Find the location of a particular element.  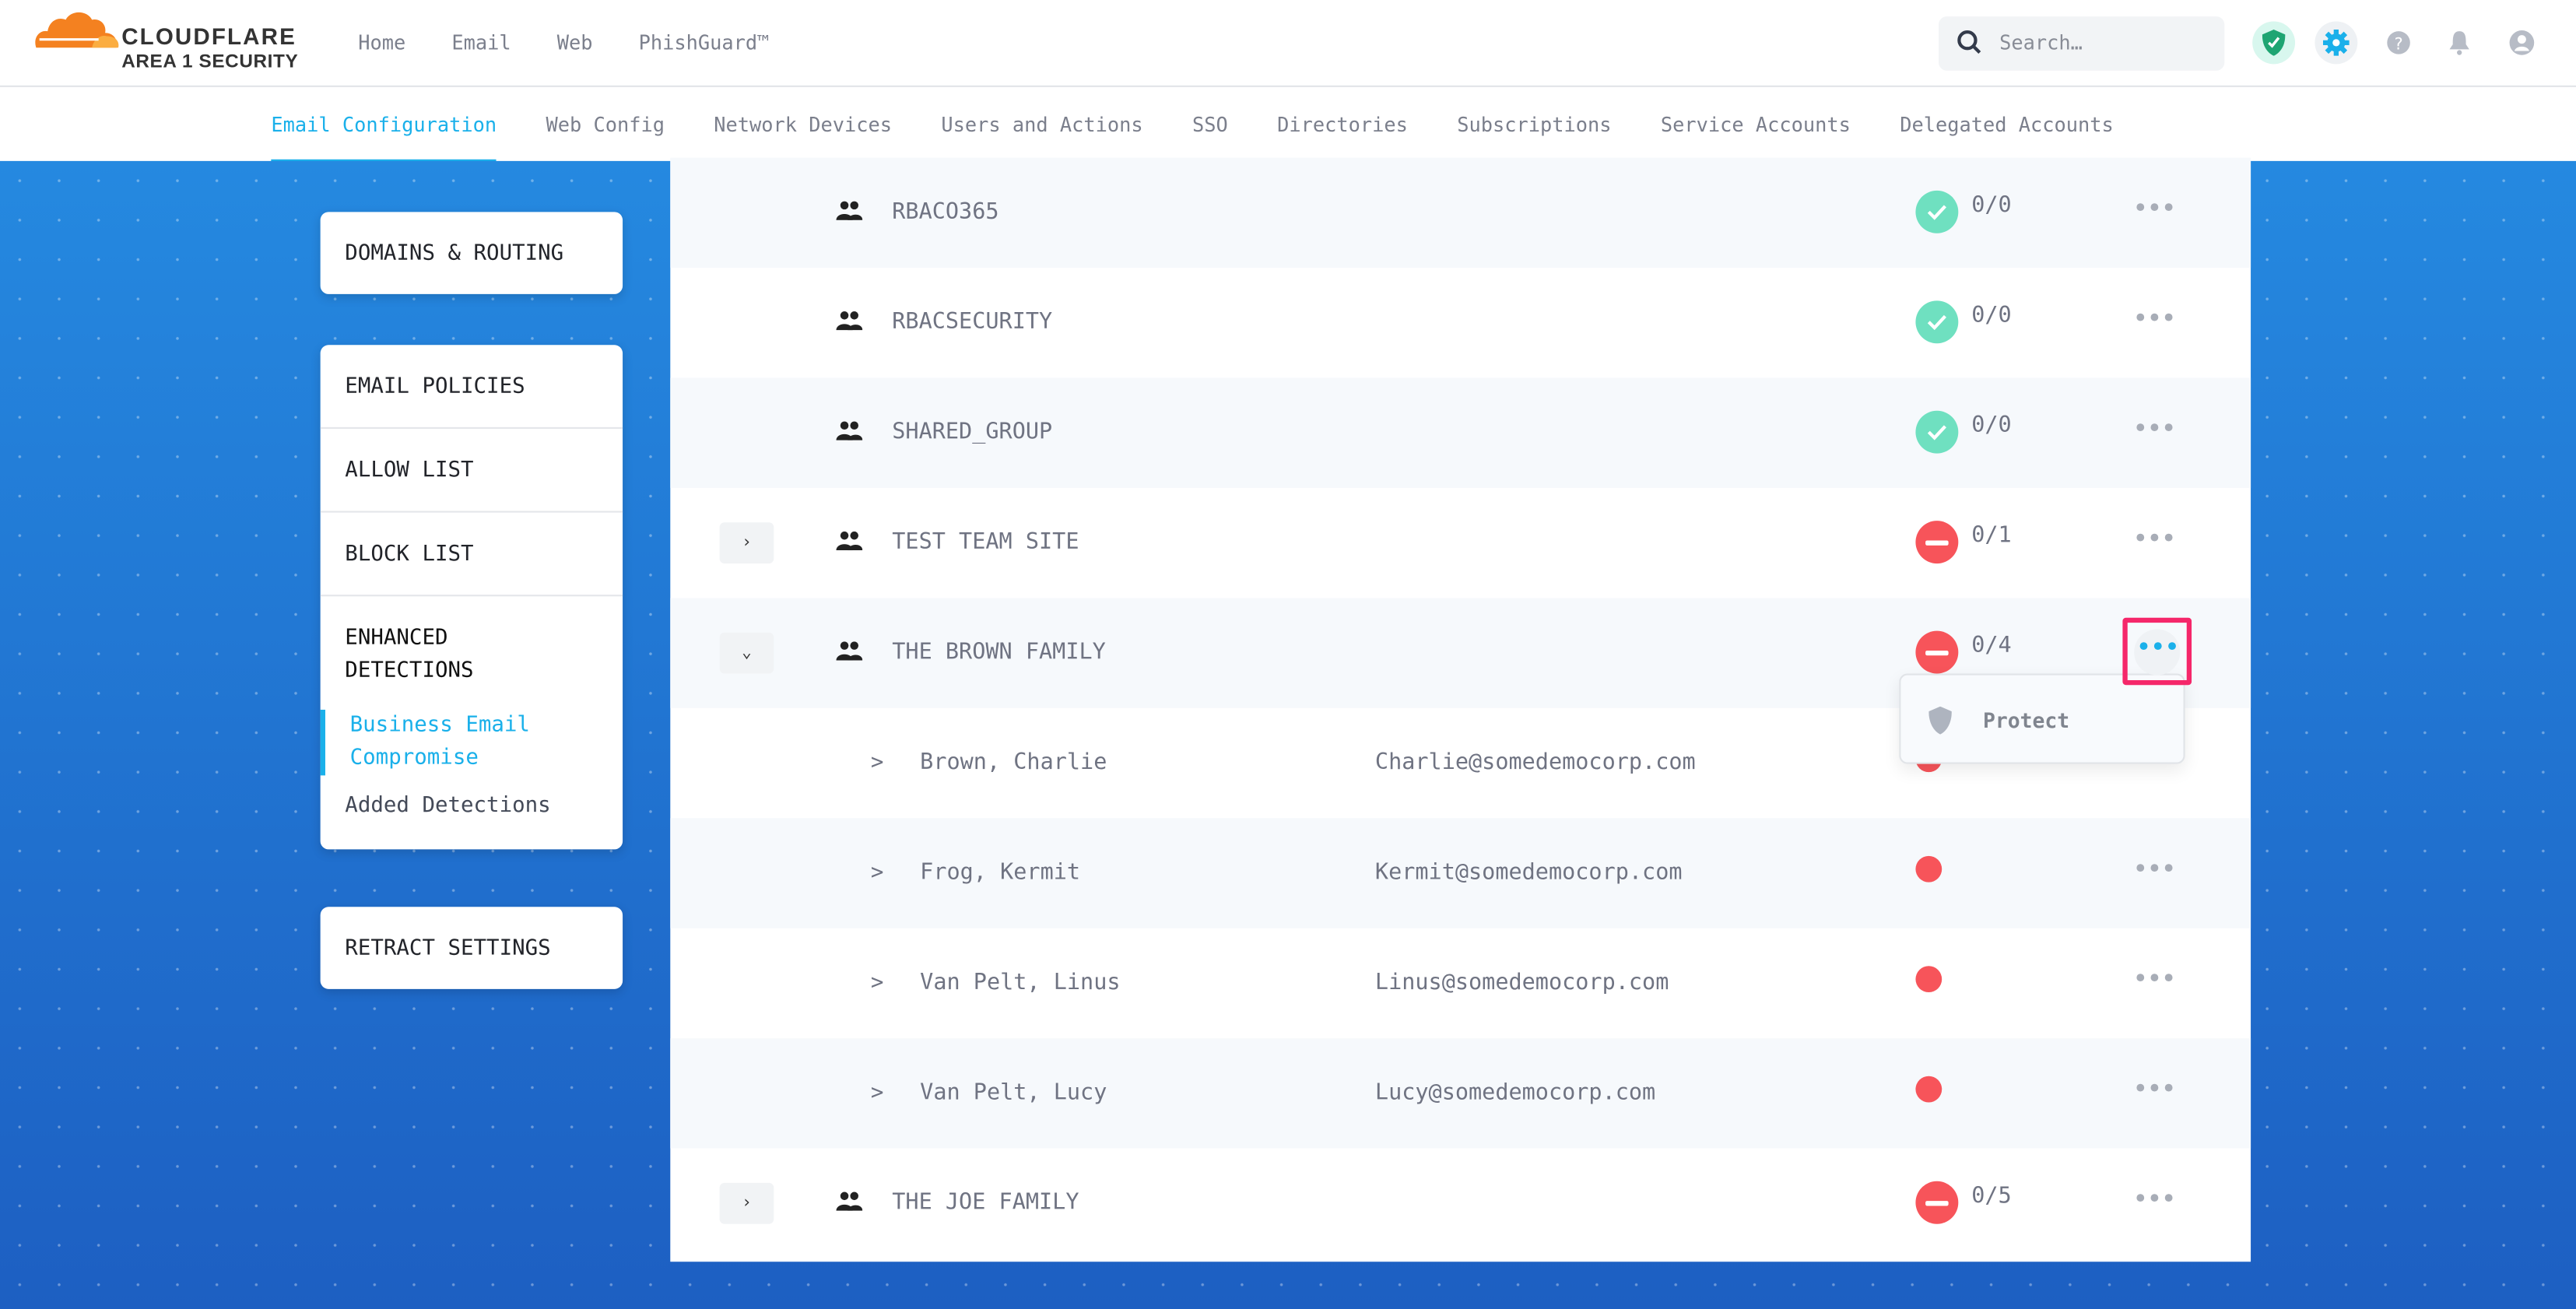

member-email: Linus@somedemocorp.com is located at coordinates (1522, 982).